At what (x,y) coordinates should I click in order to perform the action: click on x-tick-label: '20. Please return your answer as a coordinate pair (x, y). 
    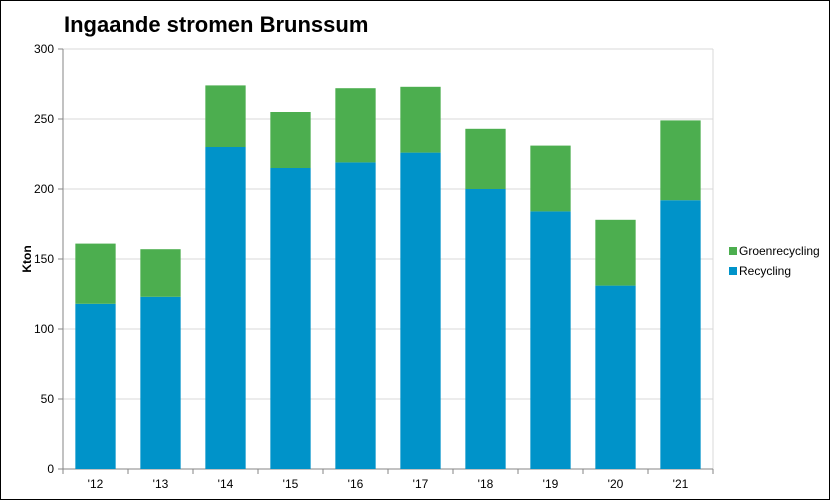
    Looking at the image, I should click on (616, 484).